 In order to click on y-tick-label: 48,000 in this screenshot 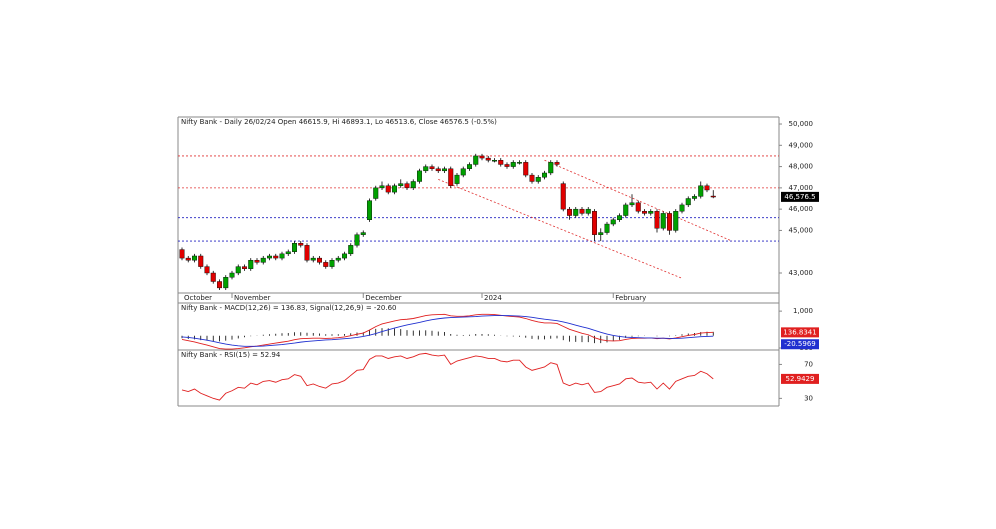, I will do `click(801, 167)`.